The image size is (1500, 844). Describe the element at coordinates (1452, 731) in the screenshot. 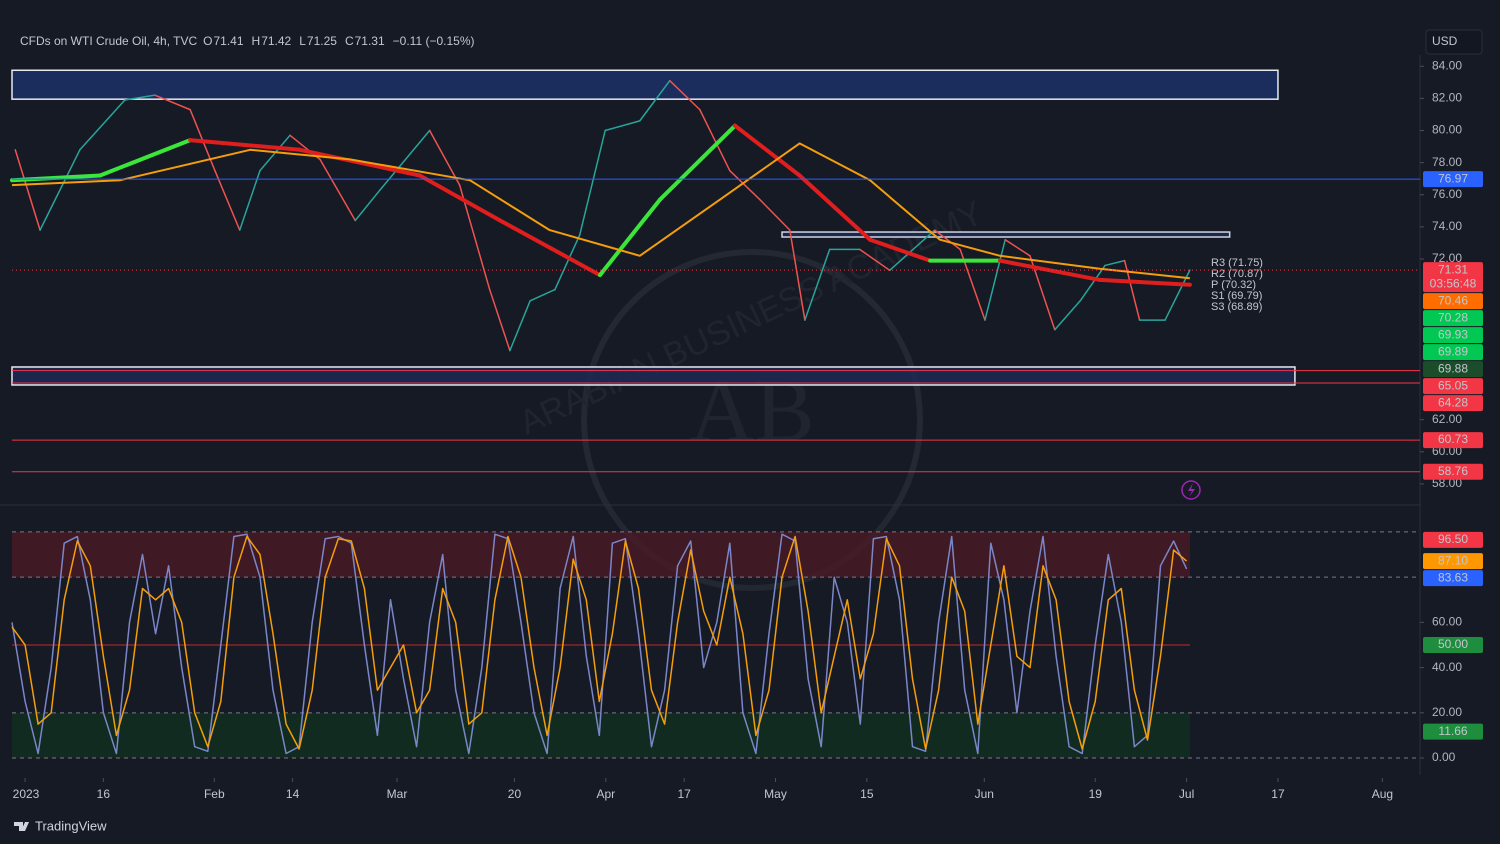

I see `price-badge-label: 11.66` at that location.